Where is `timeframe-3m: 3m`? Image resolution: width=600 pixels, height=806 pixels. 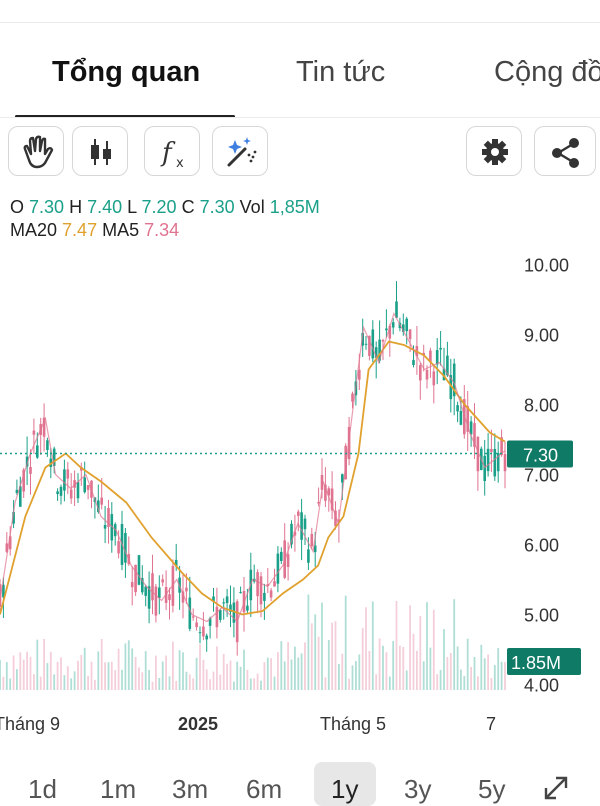
timeframe-3m: 3m is located at coordinates (190, 789).